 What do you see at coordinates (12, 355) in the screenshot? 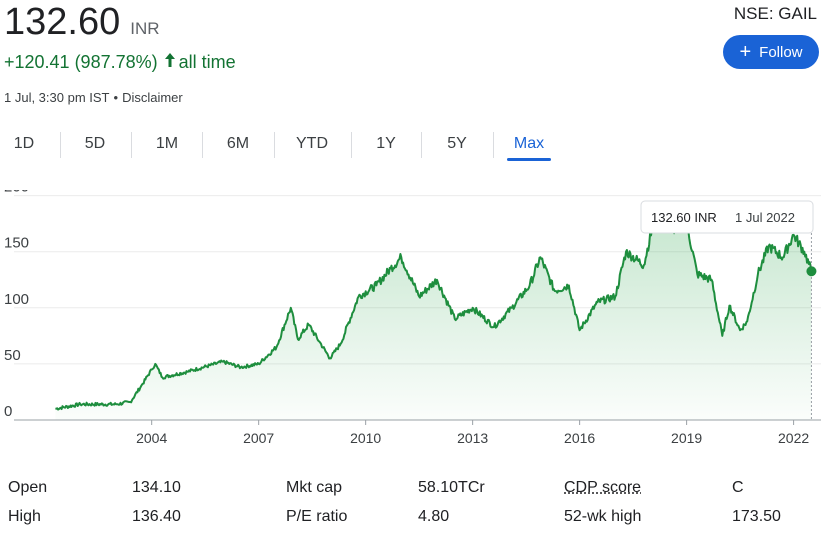
I see `y-tick-label: 50` at bounding box center [12, 355].